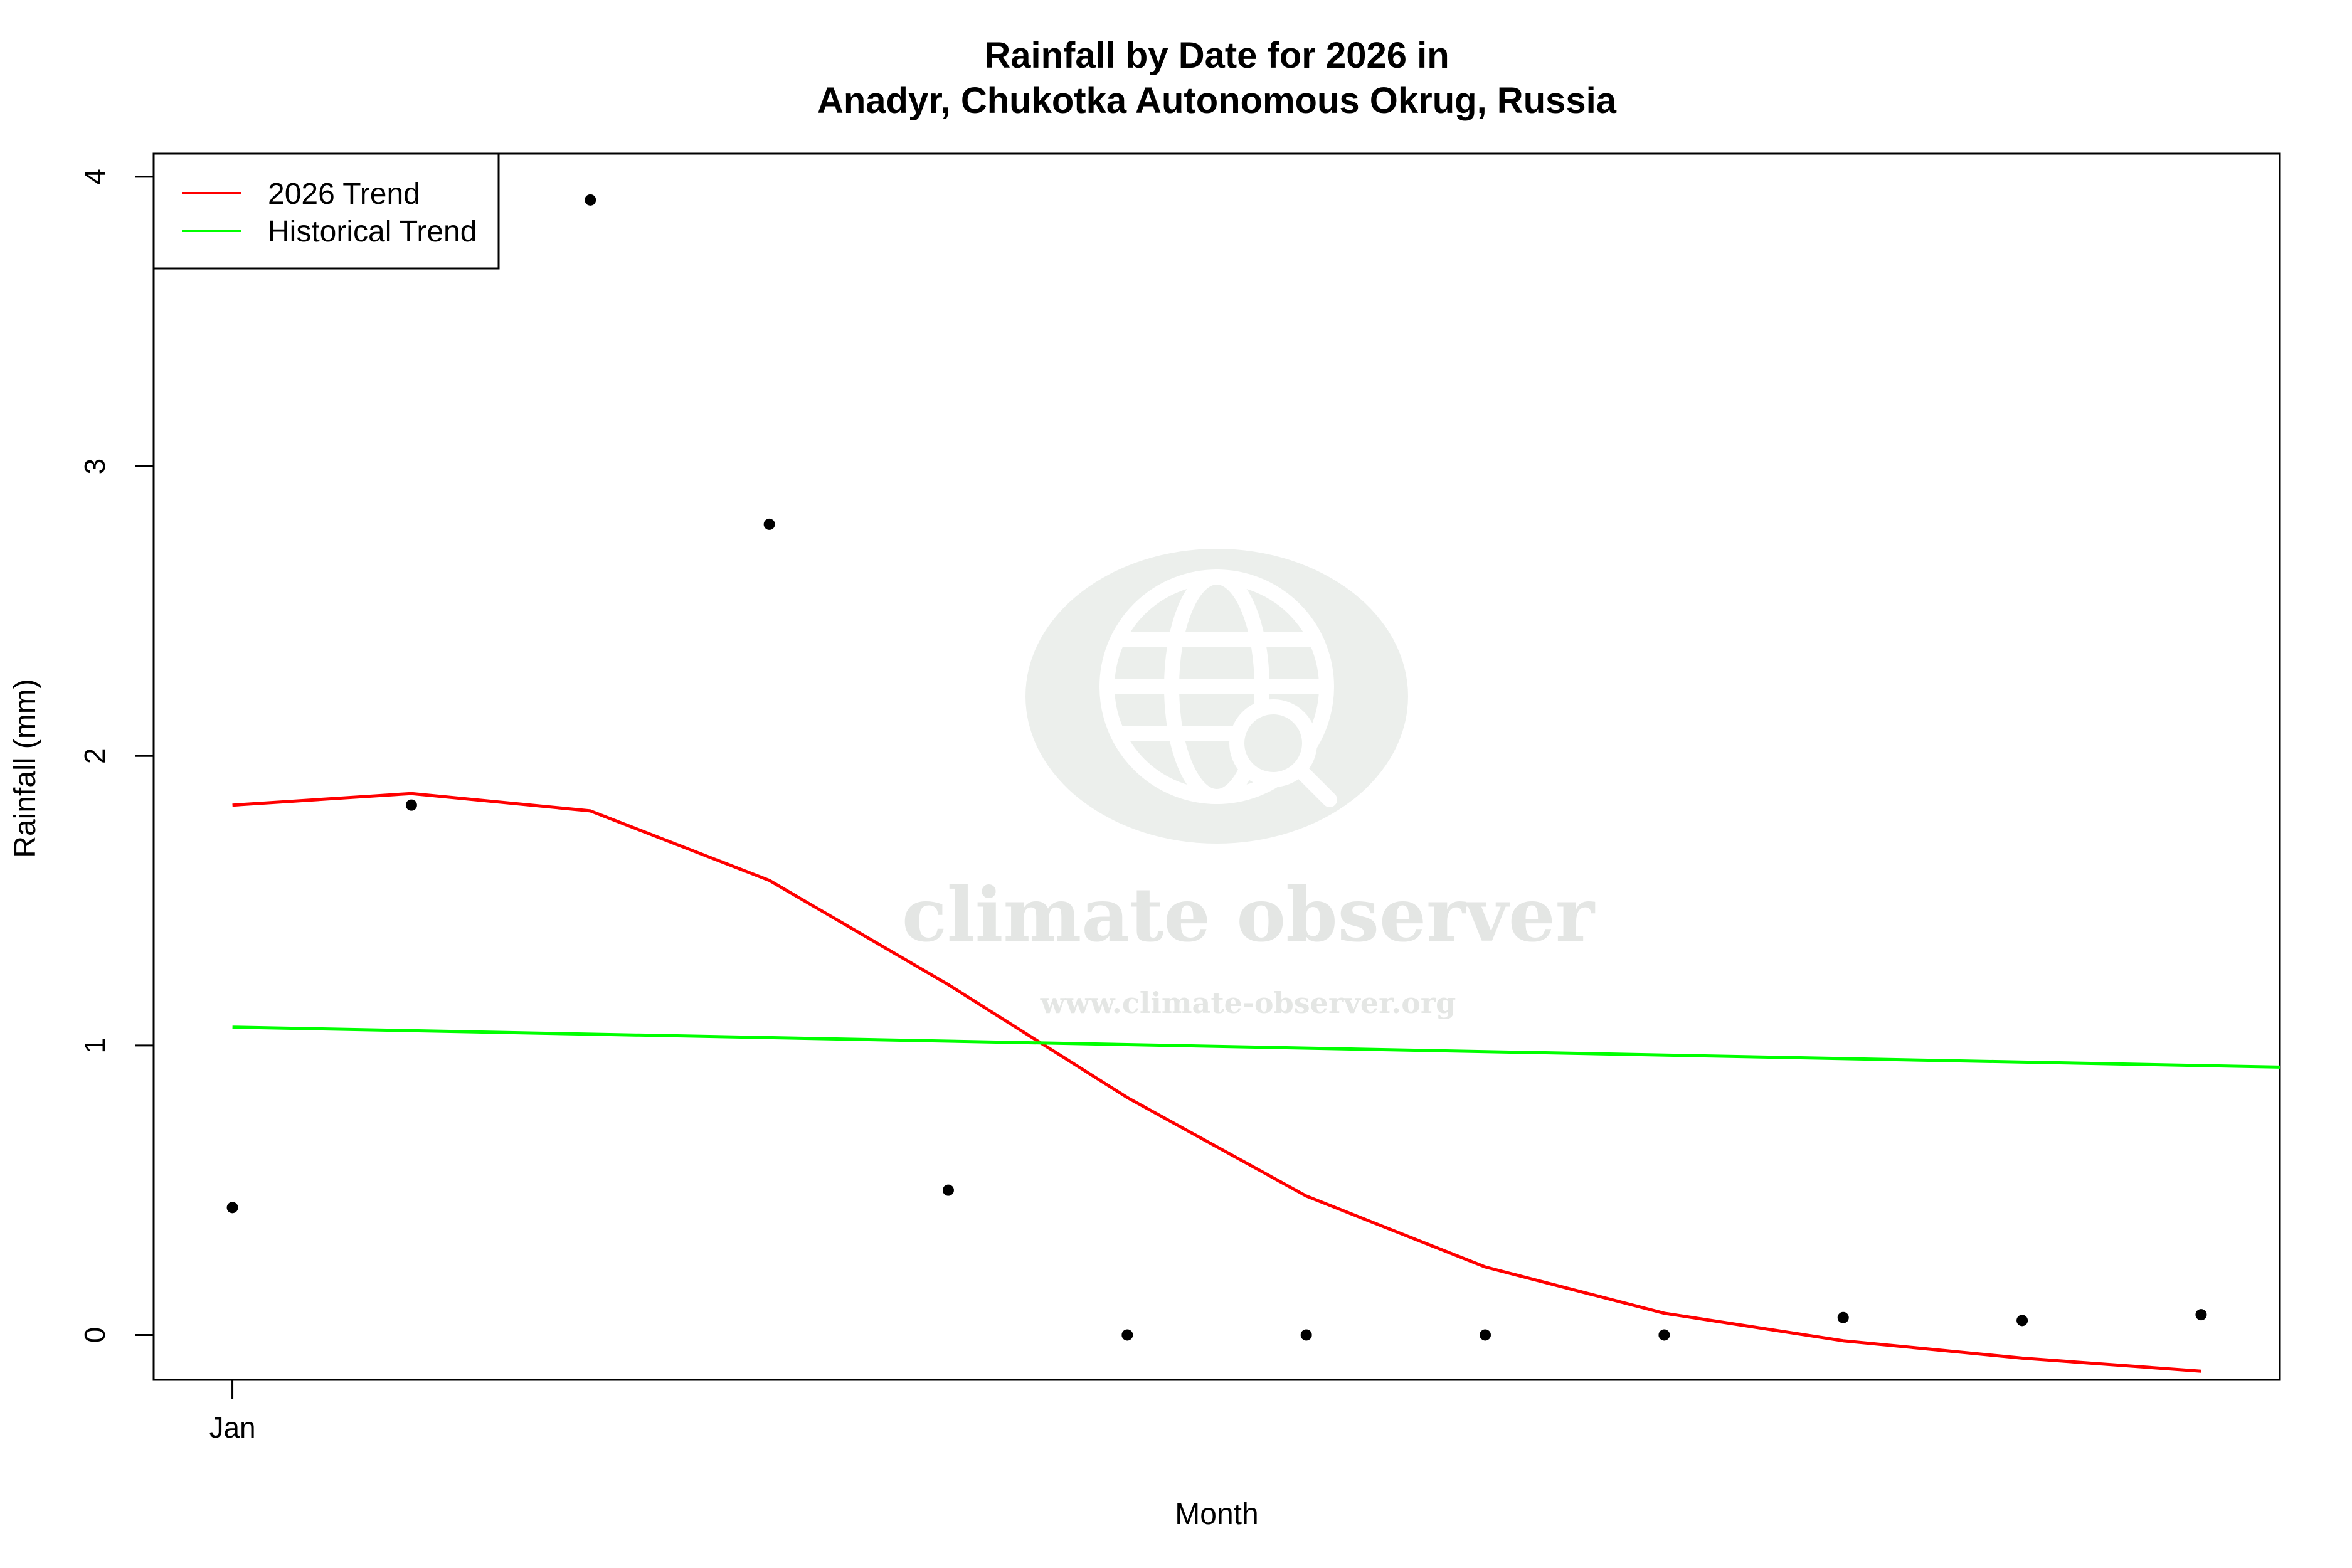 The width and height of the screenshot is (2352, 1568). I want to click on watermark-brand: climate observer, so click(1249, 914).